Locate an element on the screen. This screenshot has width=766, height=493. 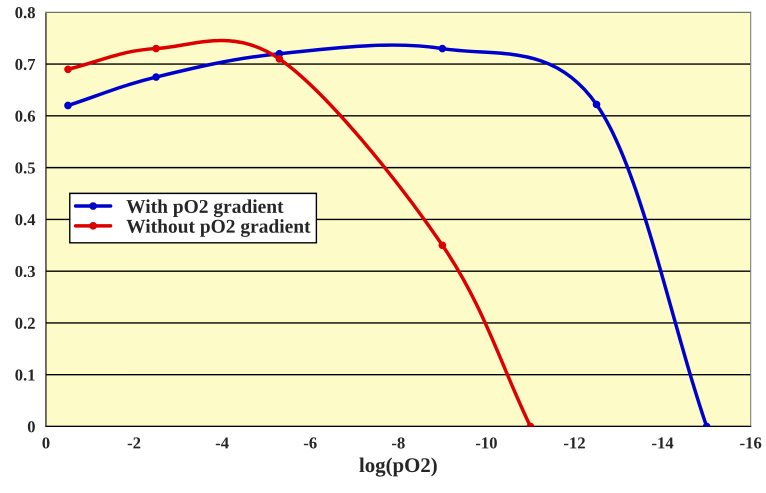
x-tick-label: 0 is located at coordinates (46, 443).